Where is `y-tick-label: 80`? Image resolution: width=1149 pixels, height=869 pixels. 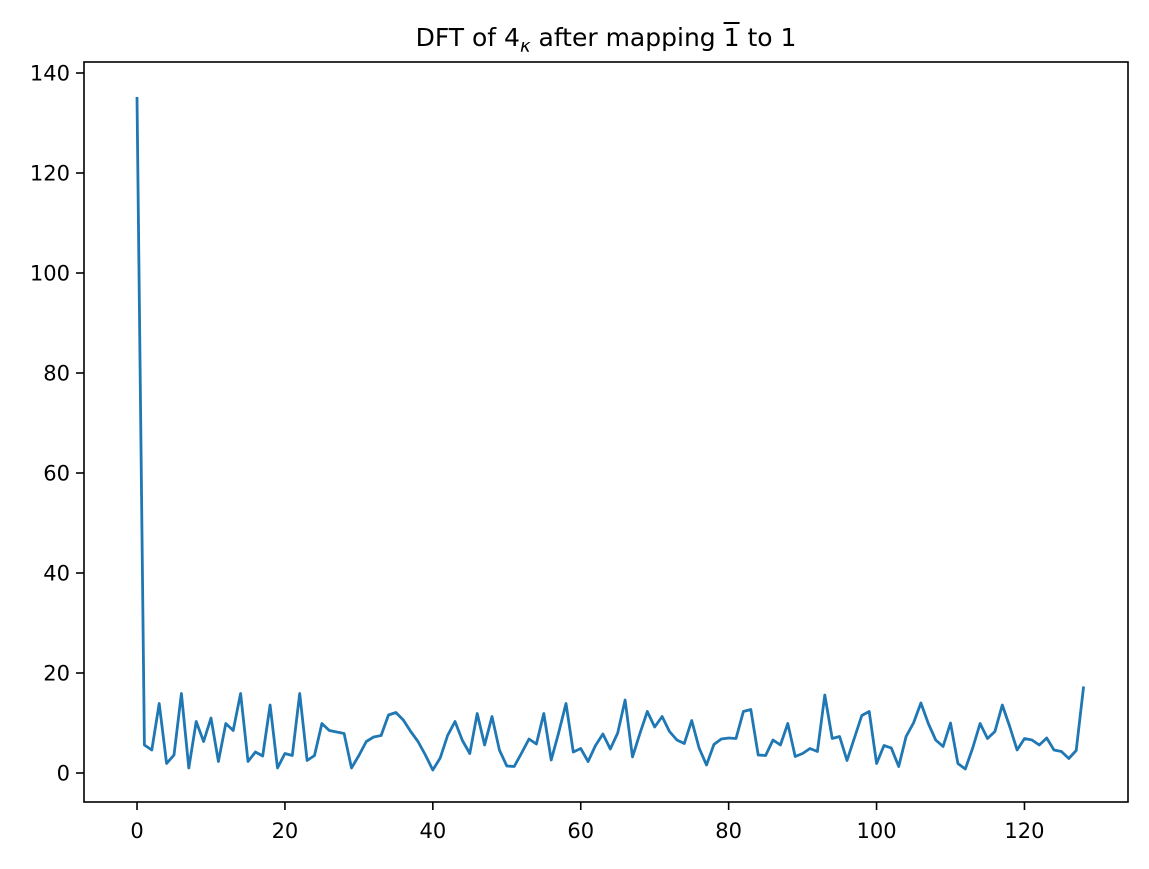 y-tick-label: 80 is located at coordinates (56, 374).